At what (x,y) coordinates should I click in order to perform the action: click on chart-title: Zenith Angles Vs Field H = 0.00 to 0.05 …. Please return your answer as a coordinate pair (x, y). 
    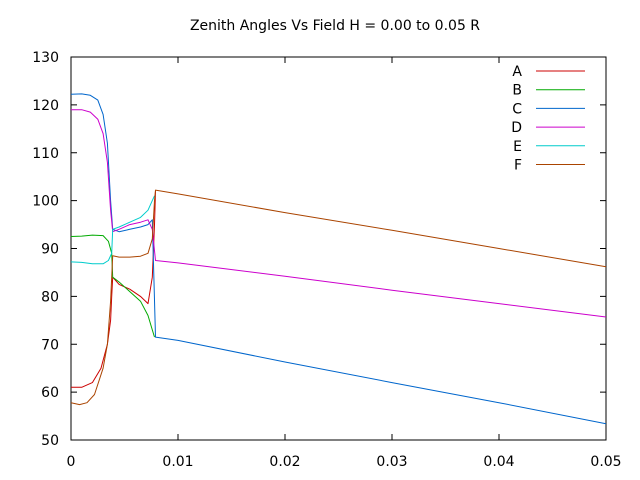
    Looking at the image, I should click on (335, 26).